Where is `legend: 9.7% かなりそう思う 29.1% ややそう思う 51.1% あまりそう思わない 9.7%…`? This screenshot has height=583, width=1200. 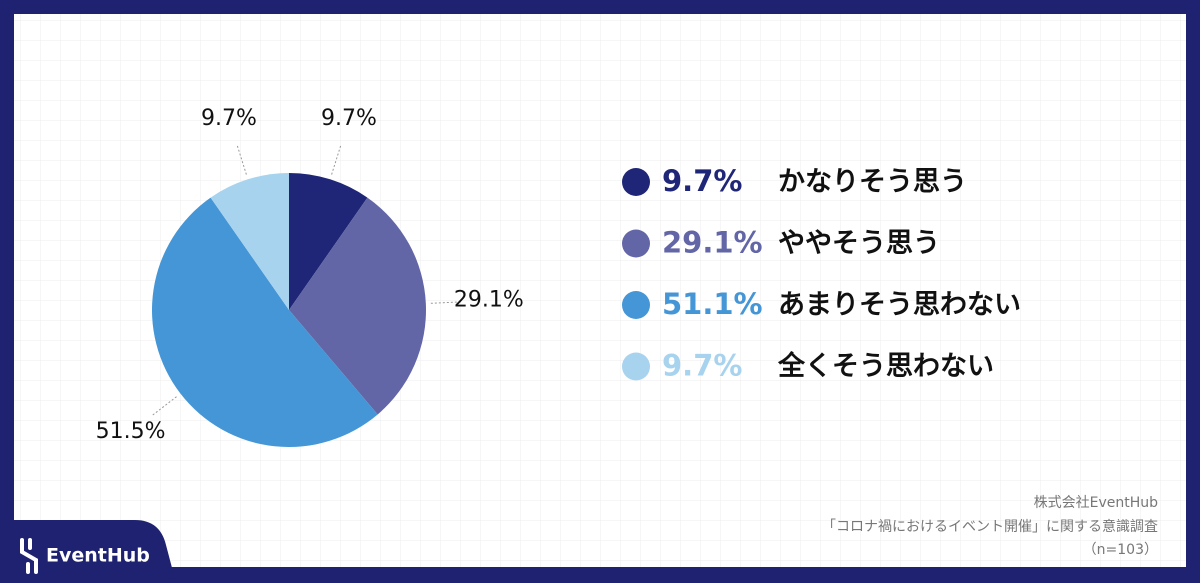
legend: 9.7% かなりそう思う 29.1% ややそう思う 51.1% あまりそう思わない 9.7%… is located at coordinates (821, 273).